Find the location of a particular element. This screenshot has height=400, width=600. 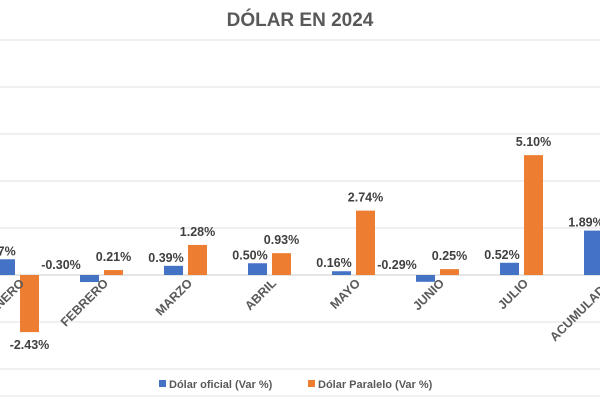

label-paralelo-enero: -2.43% is located at coordinates (30, 345).